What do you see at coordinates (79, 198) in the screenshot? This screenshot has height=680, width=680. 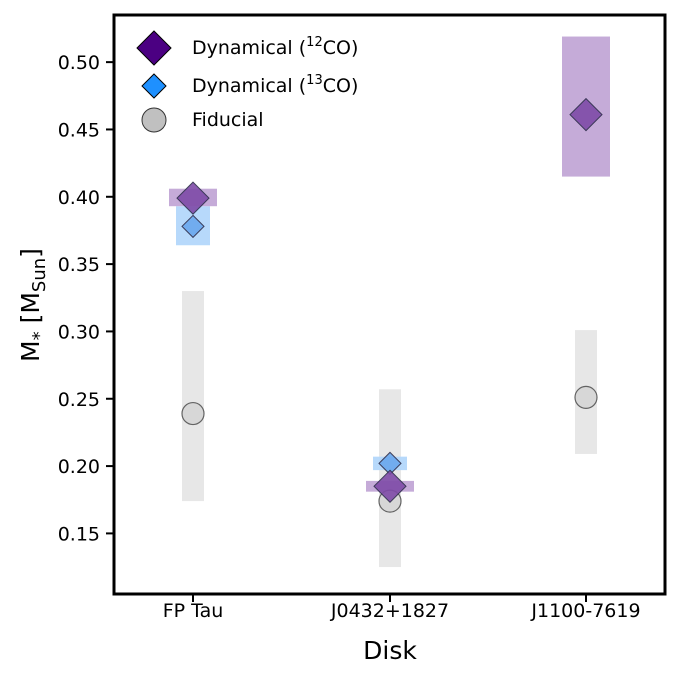 I see `y-tick-label: 0.40` at bounding box center [79, 198].